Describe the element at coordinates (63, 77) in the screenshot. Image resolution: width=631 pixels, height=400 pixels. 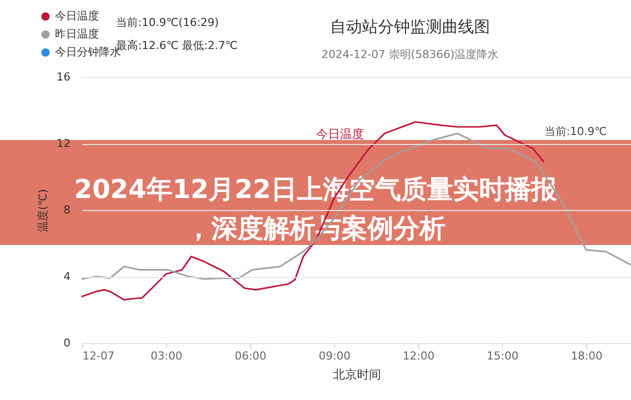
I see `y-tick-label: 16` at that location.